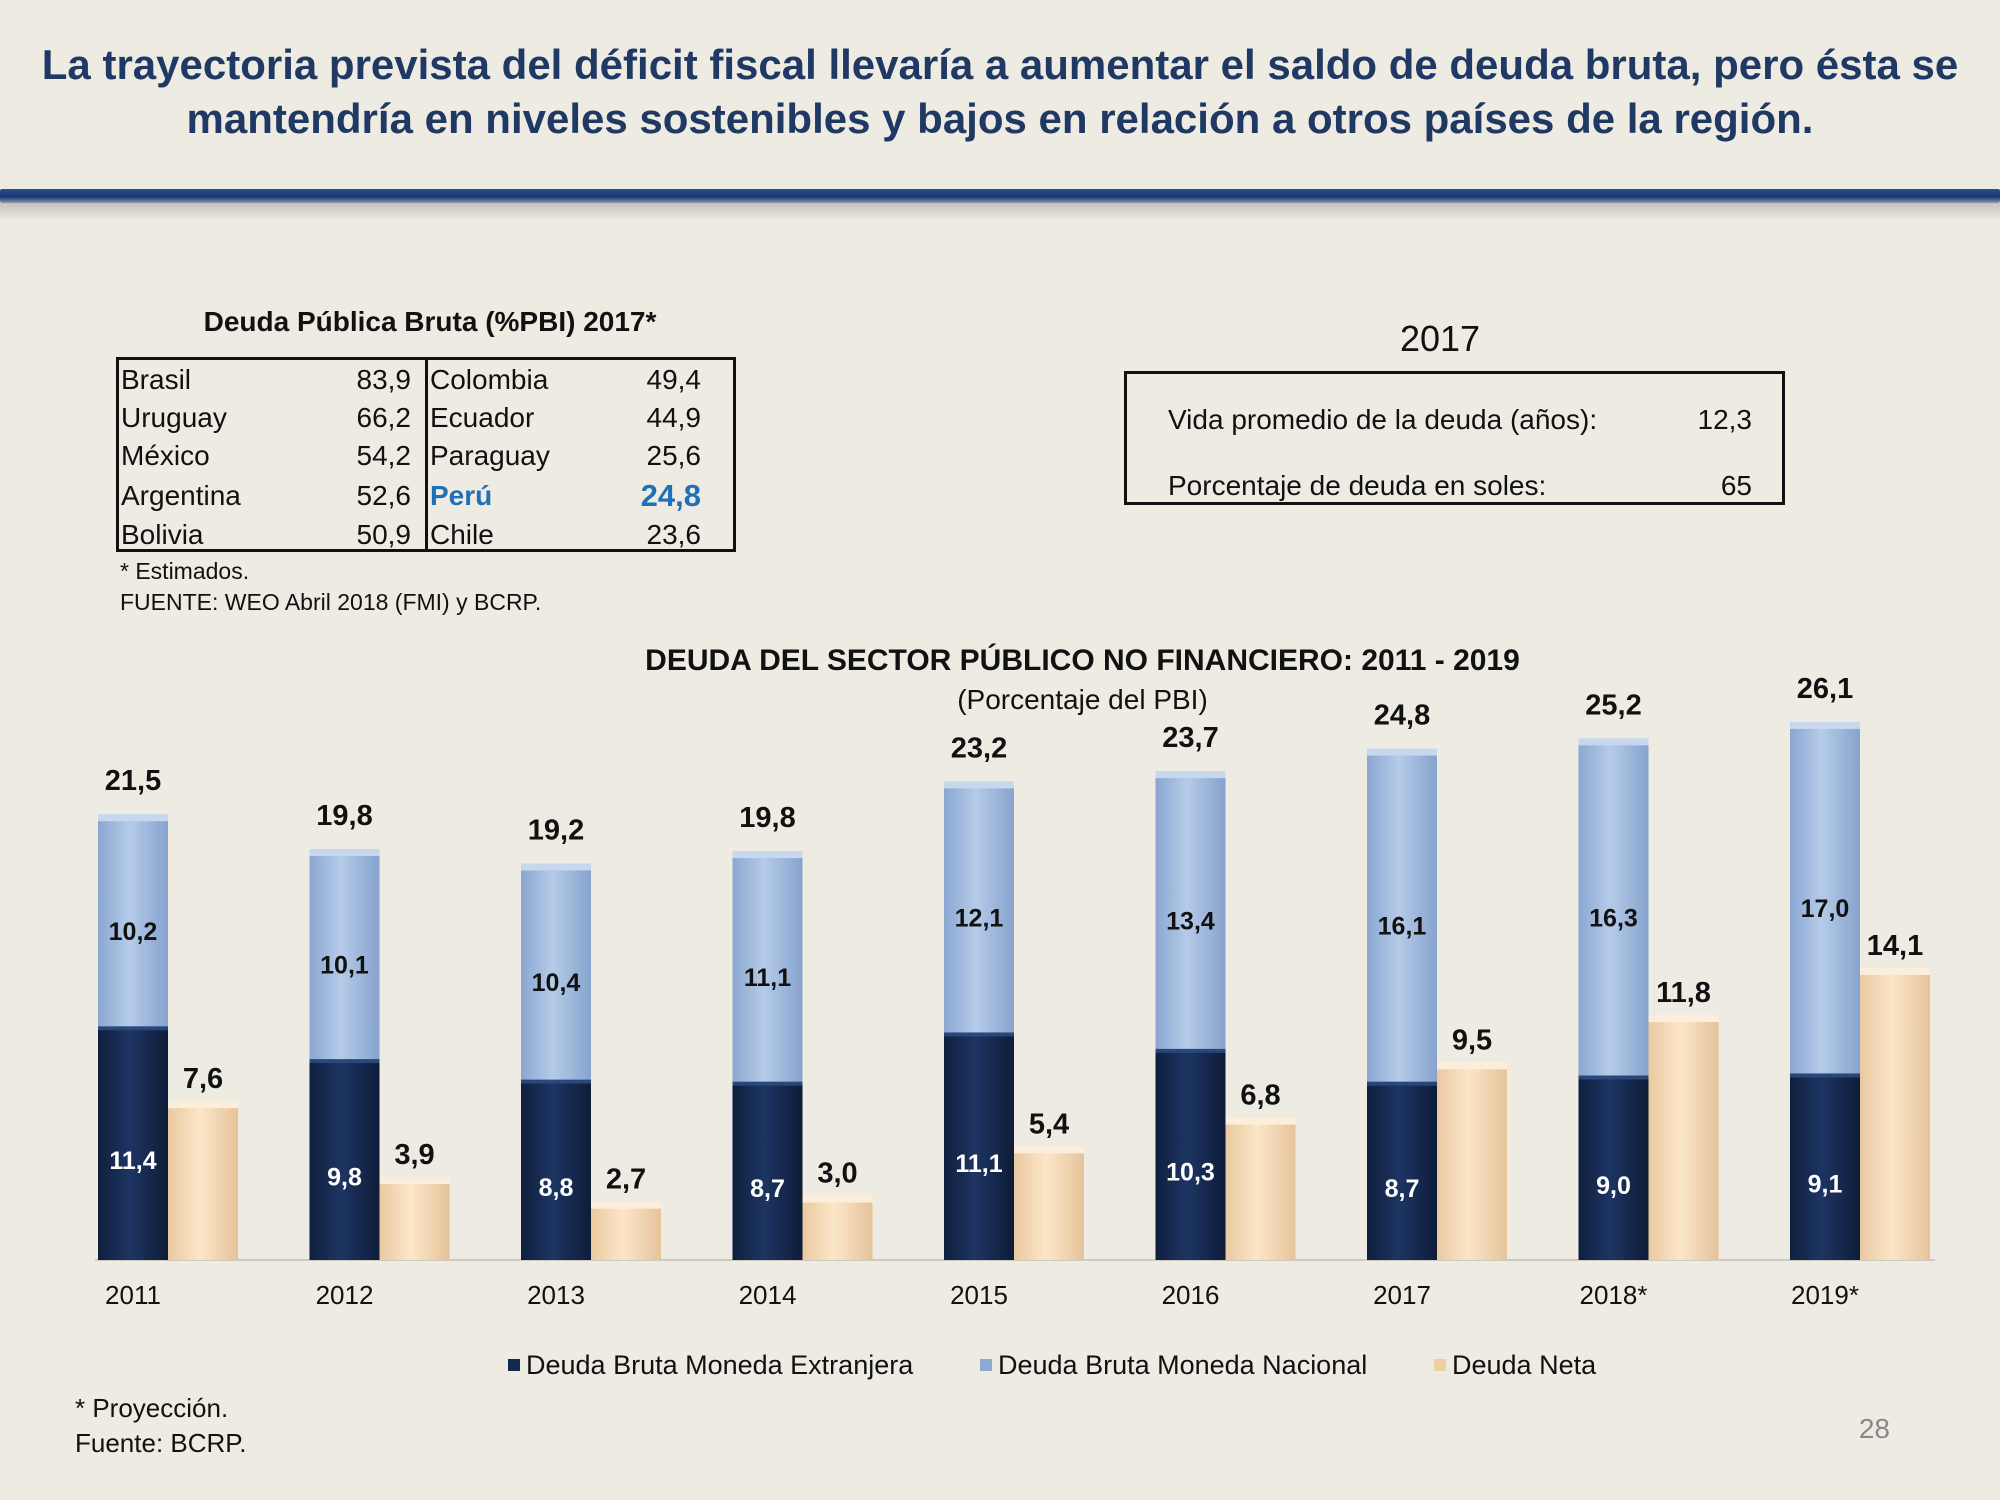 The image size is (2000, 1500). I want to click on metric-label: Vida promedio de la deuda (años):, so click(1383, 419).